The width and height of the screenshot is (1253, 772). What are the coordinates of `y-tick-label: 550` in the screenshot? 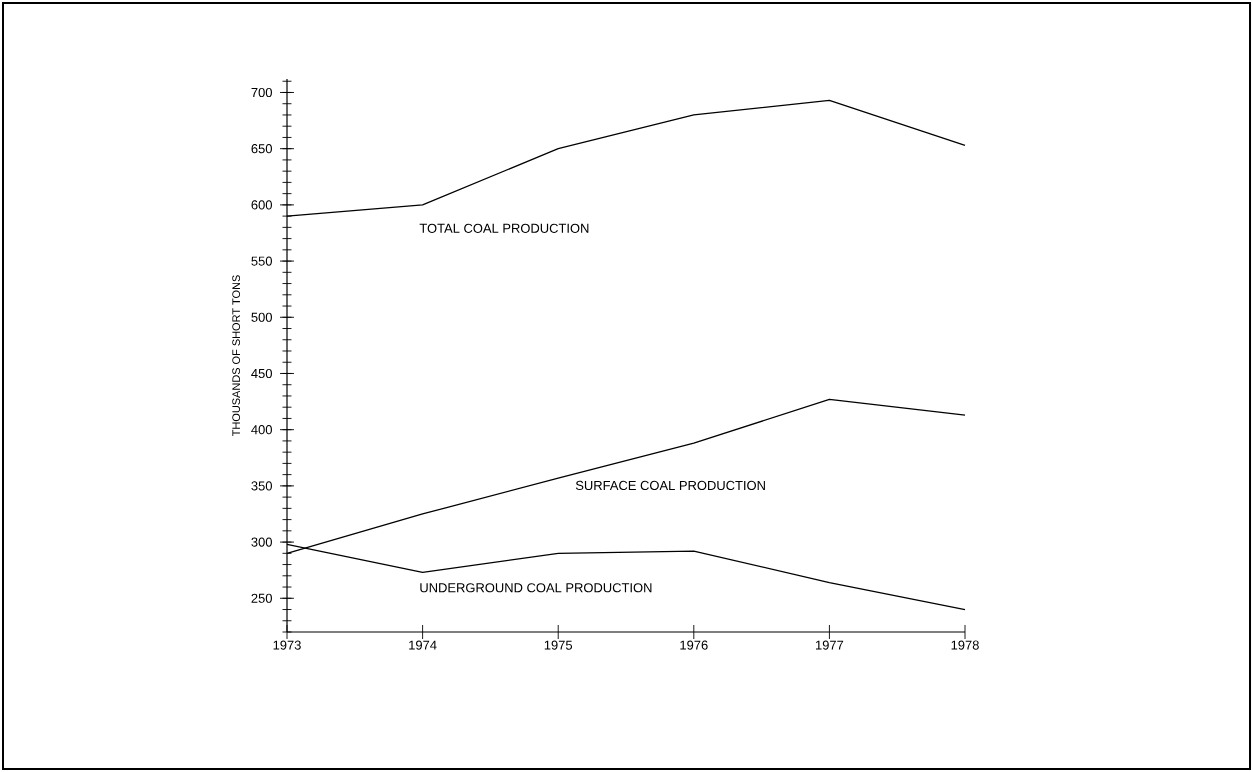 It's located at (261, 261).